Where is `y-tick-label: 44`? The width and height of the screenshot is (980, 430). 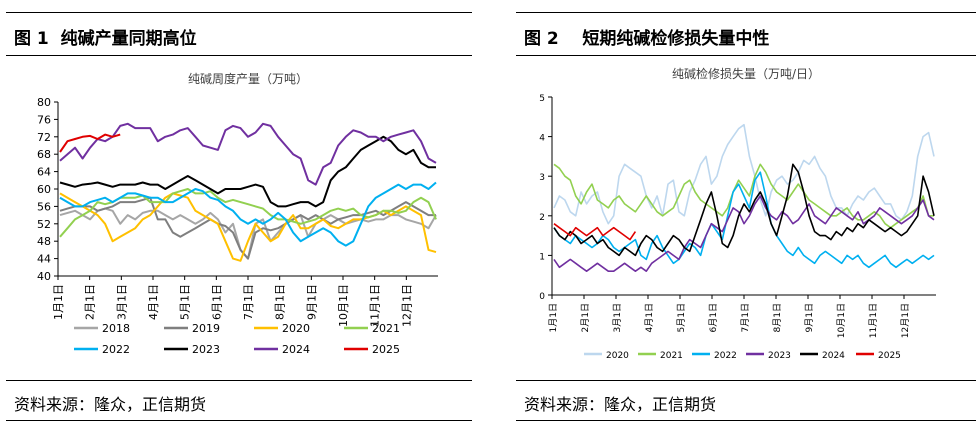 y-tick-label: 44 is located at coordinates (44, 259).